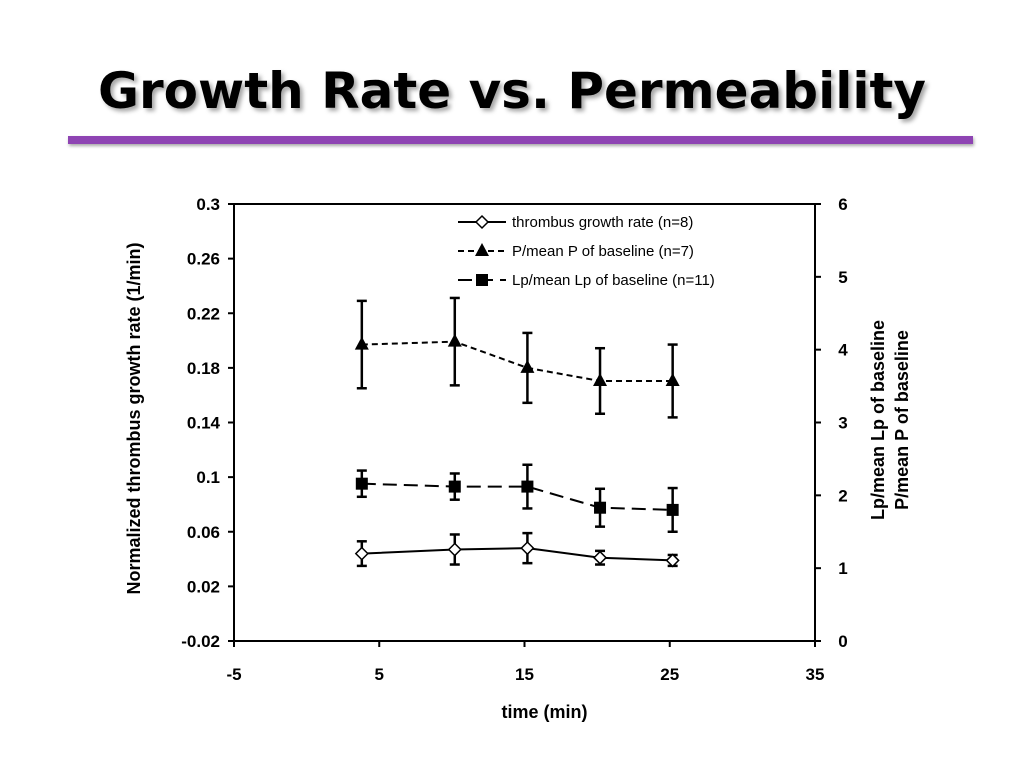 This screenshot has height=768, width=1024. I want to click on title-divider, so click(520, 140).